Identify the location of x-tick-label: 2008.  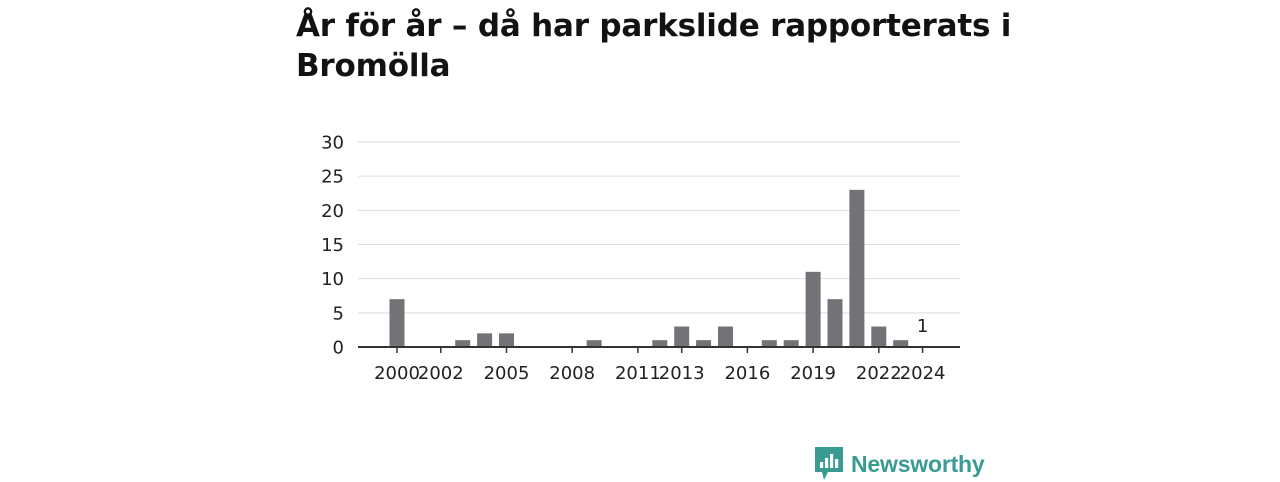
(572, 373).